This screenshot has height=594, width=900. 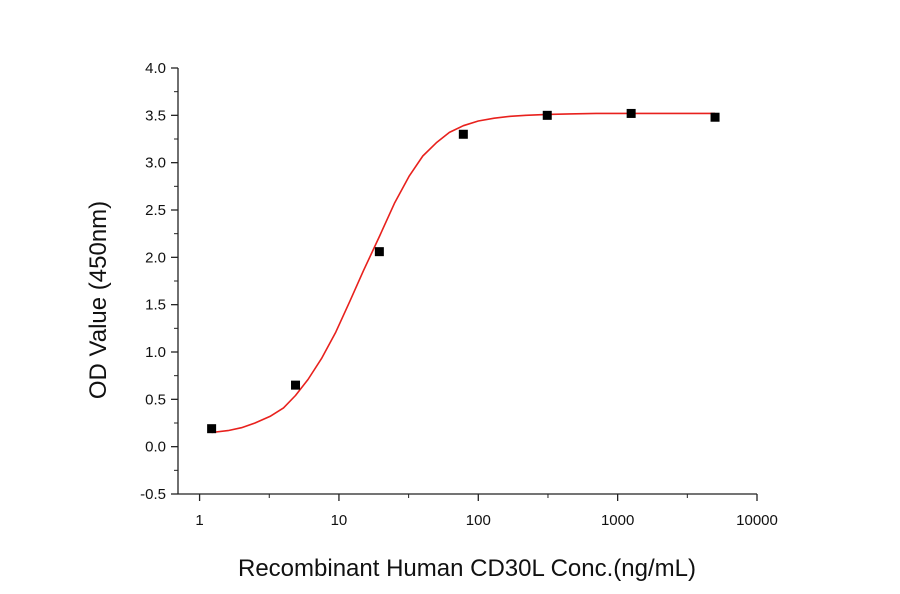 What do you see at coordinates (617, 520) in the screenshot?
I see `x-tick-label: 1000` at bounding box center [617, 520].